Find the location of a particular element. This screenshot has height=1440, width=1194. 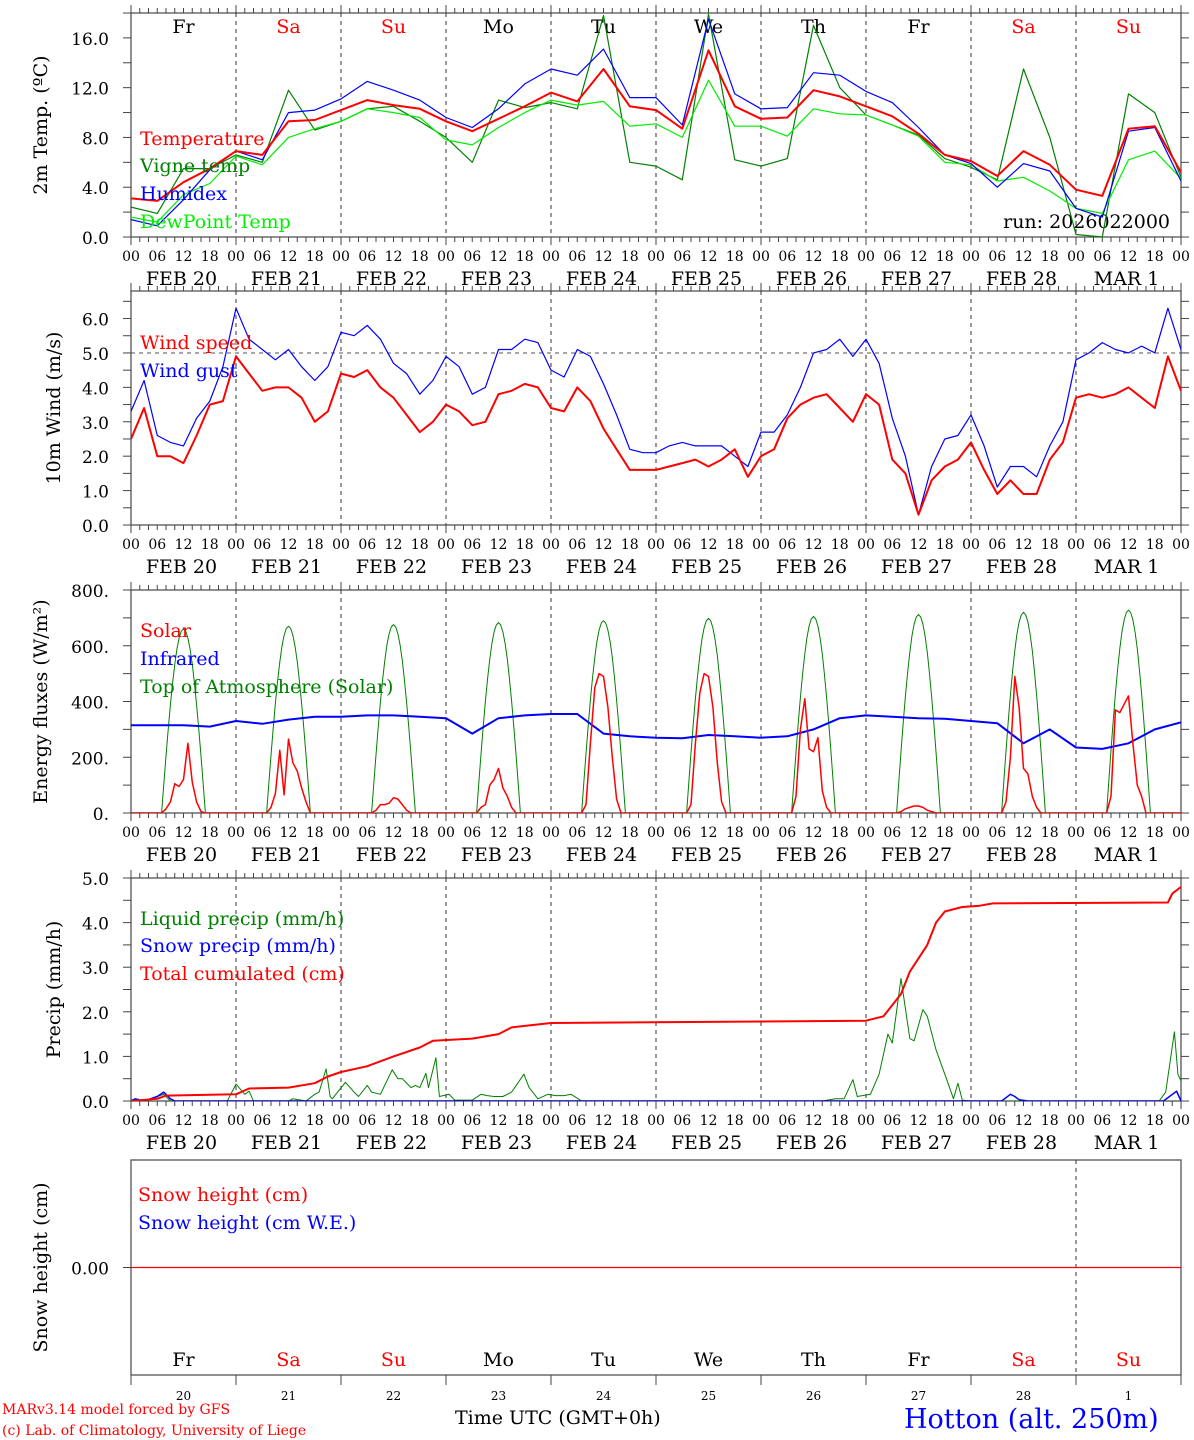

legend-entry: Vigne temp is located at coordinates (194, 166).